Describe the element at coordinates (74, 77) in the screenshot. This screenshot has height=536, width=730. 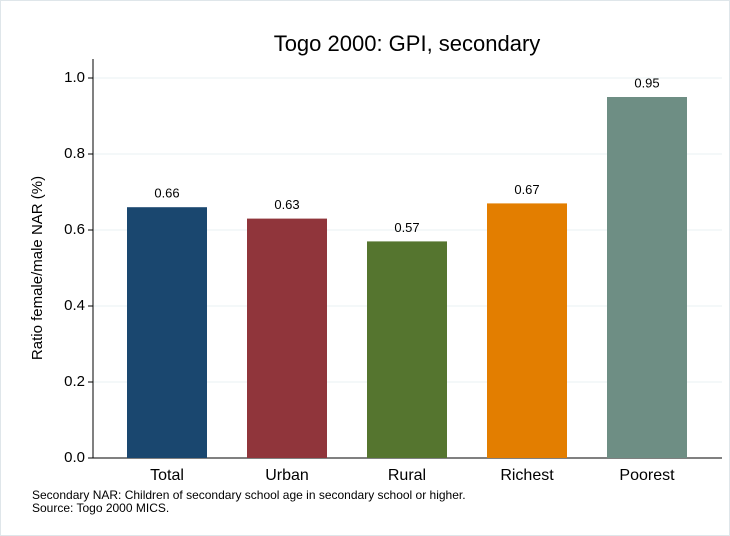
I see `y-tick-label: 1.0` at that location.